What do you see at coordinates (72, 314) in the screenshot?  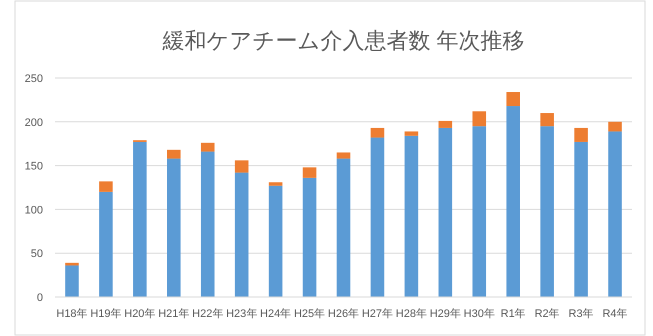 I see `x-tick-label: H18年` at bounding box center [72, 314].